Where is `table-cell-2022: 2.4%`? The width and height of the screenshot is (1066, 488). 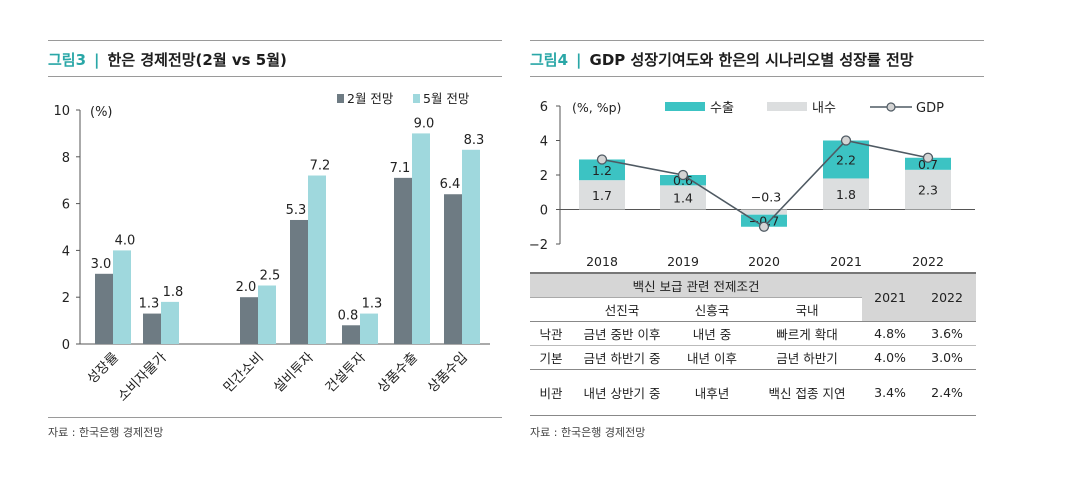
table-cell-2022: 2.4% is located at coordinates (947, 392).